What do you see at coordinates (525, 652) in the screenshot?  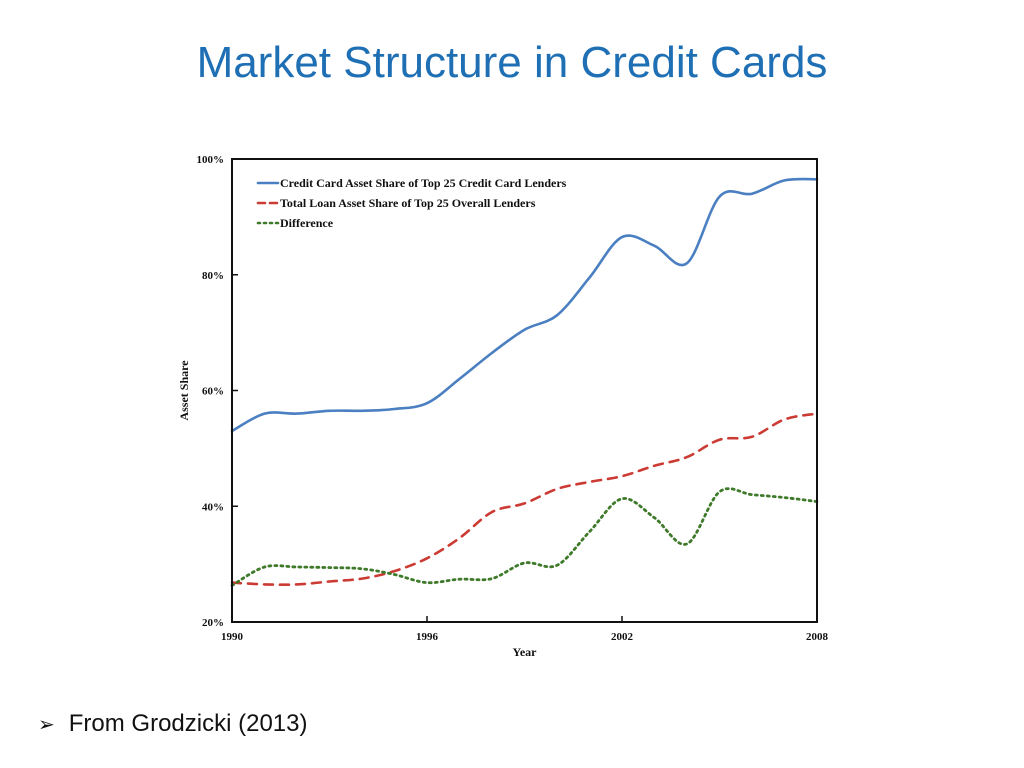 I see `x-axis-title: Year` at bounding box center [525, 652].